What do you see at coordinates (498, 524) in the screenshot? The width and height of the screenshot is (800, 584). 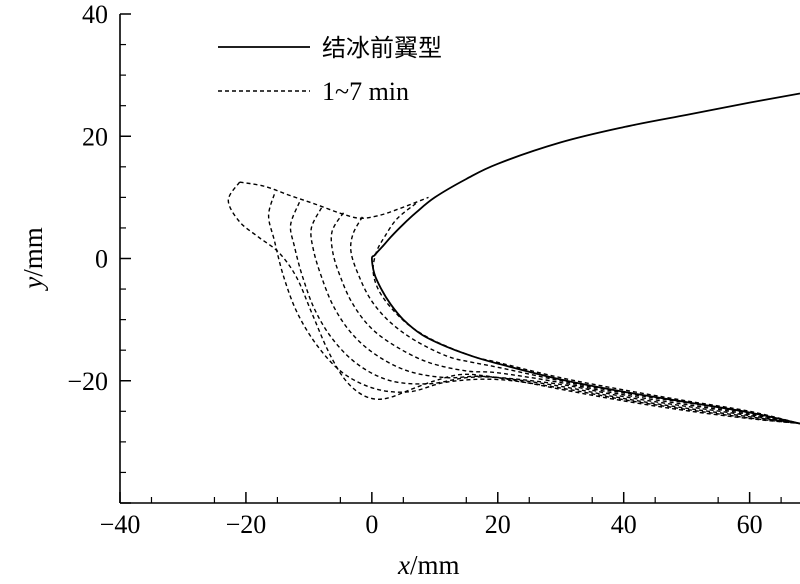 I see `x-tick-label: 20` at bounding box center [498, 524].